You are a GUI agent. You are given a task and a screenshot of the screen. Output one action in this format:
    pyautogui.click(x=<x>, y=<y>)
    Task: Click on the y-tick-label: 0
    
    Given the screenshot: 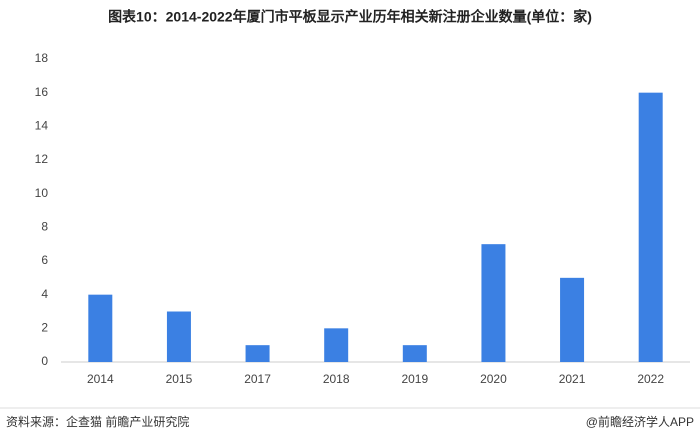 What is the action you would take?
    pyautogui.click(x=44, y=361)
    